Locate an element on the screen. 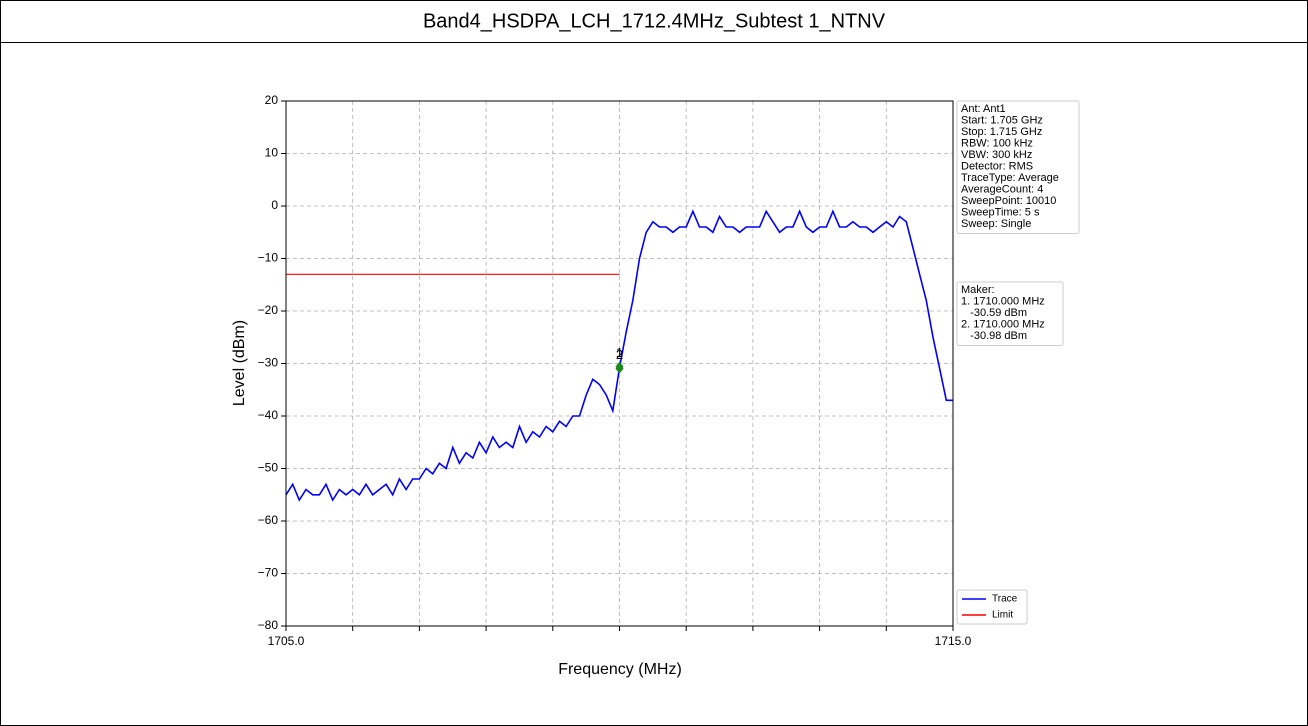 Image resolution: width=1308 pixels, height=726 pixels. y-tick-label: −80 is located at coordinates (268, 625).